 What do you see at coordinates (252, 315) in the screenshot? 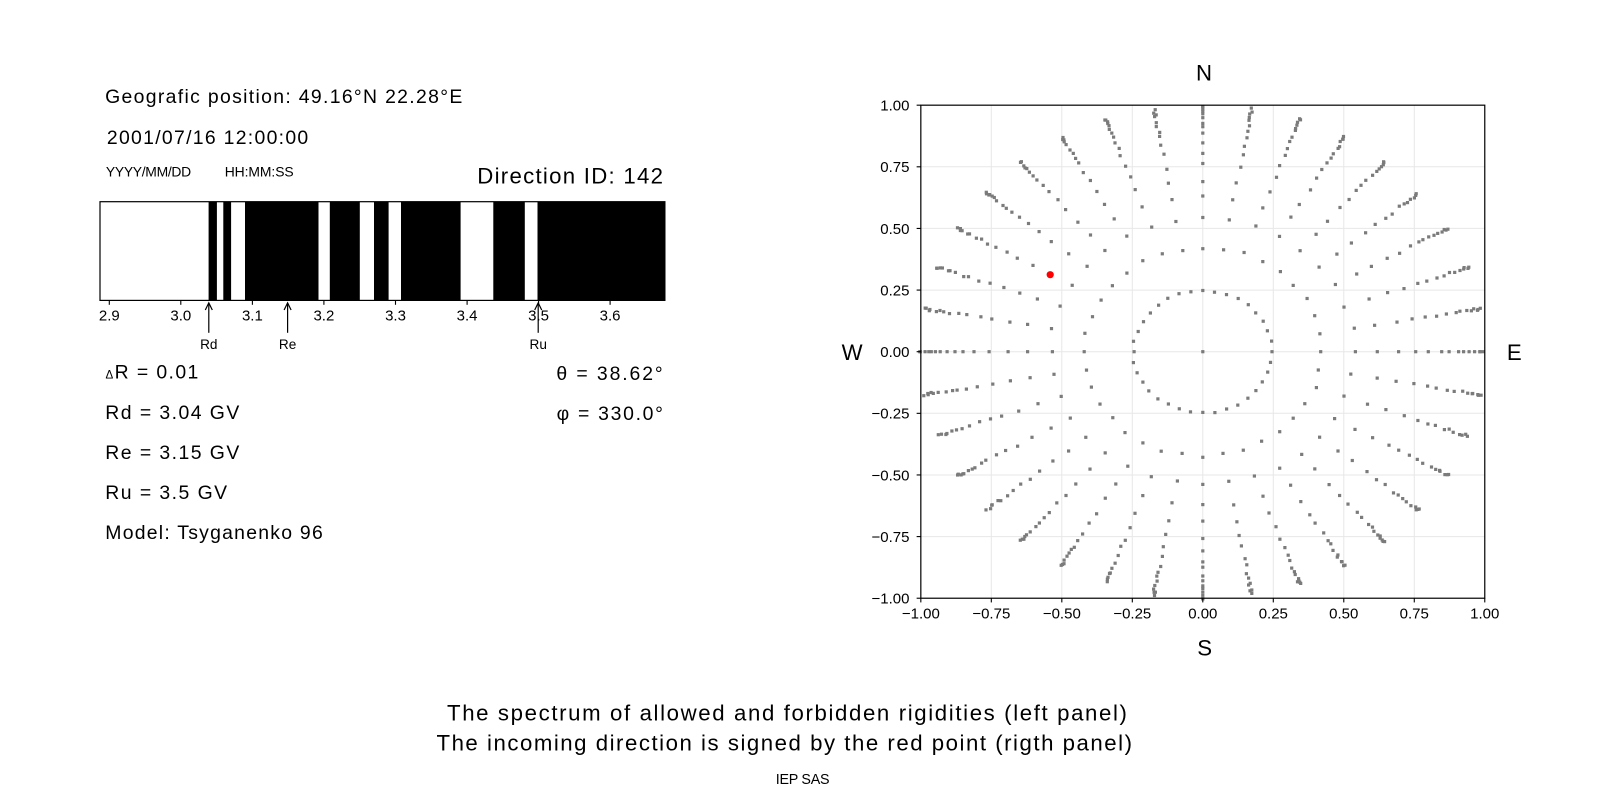
I see `svg-text: 3.1` at bounding box center [252, 315].